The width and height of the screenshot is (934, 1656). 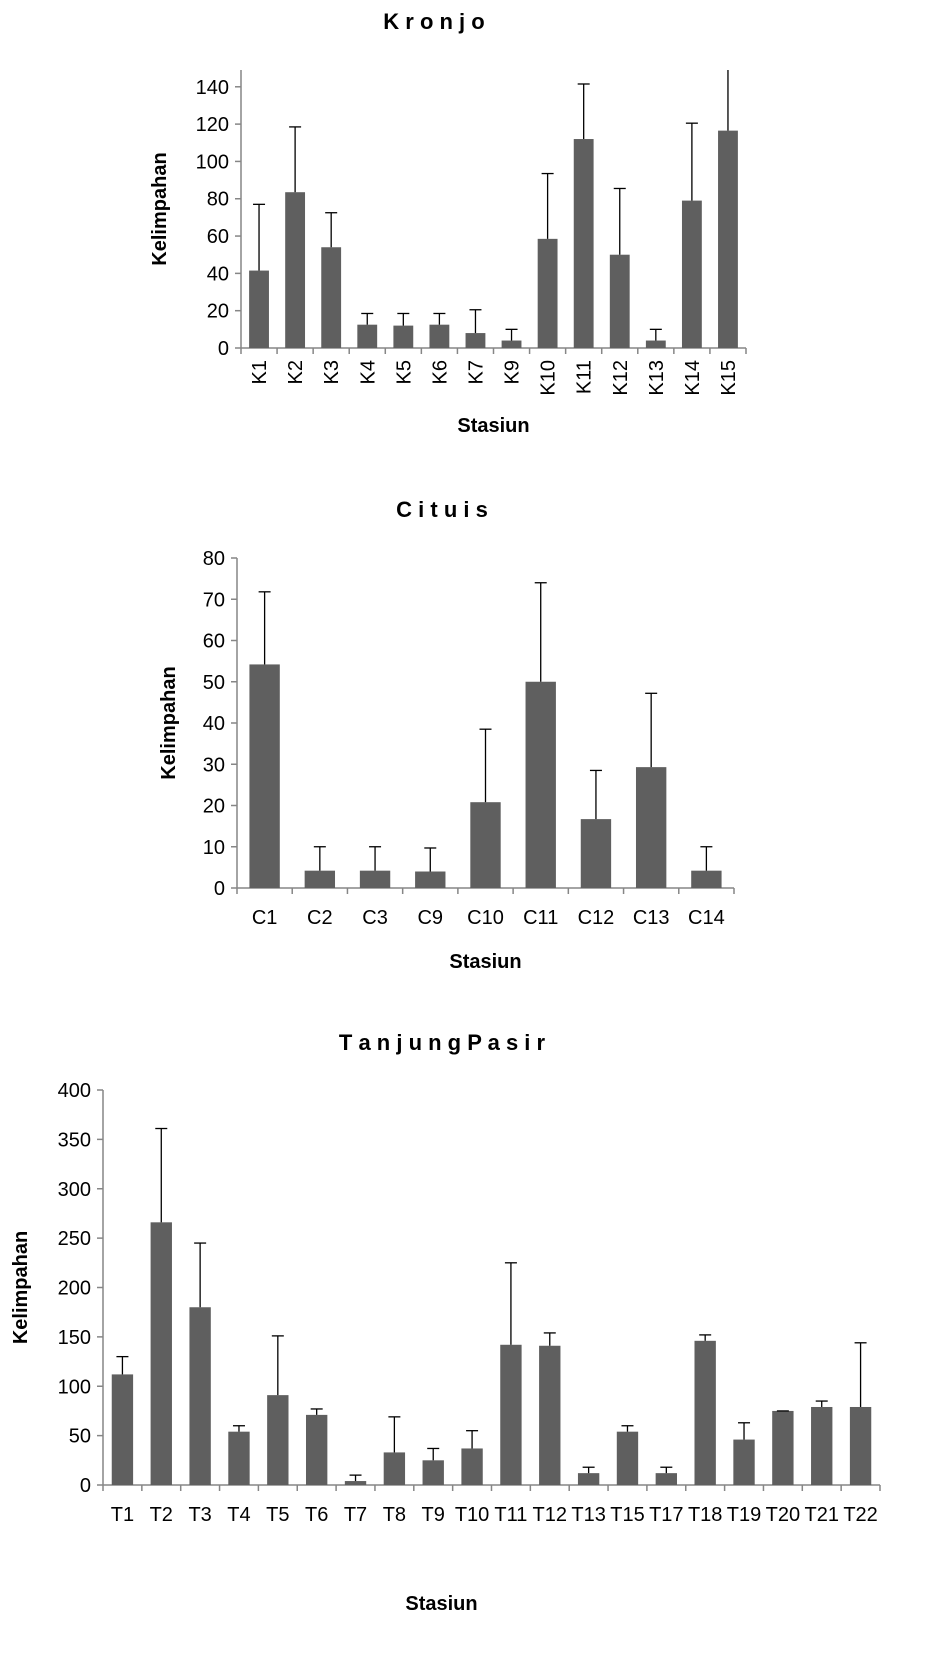 I want to click on x-tick-label: T15, so click(x=627, y=1515).